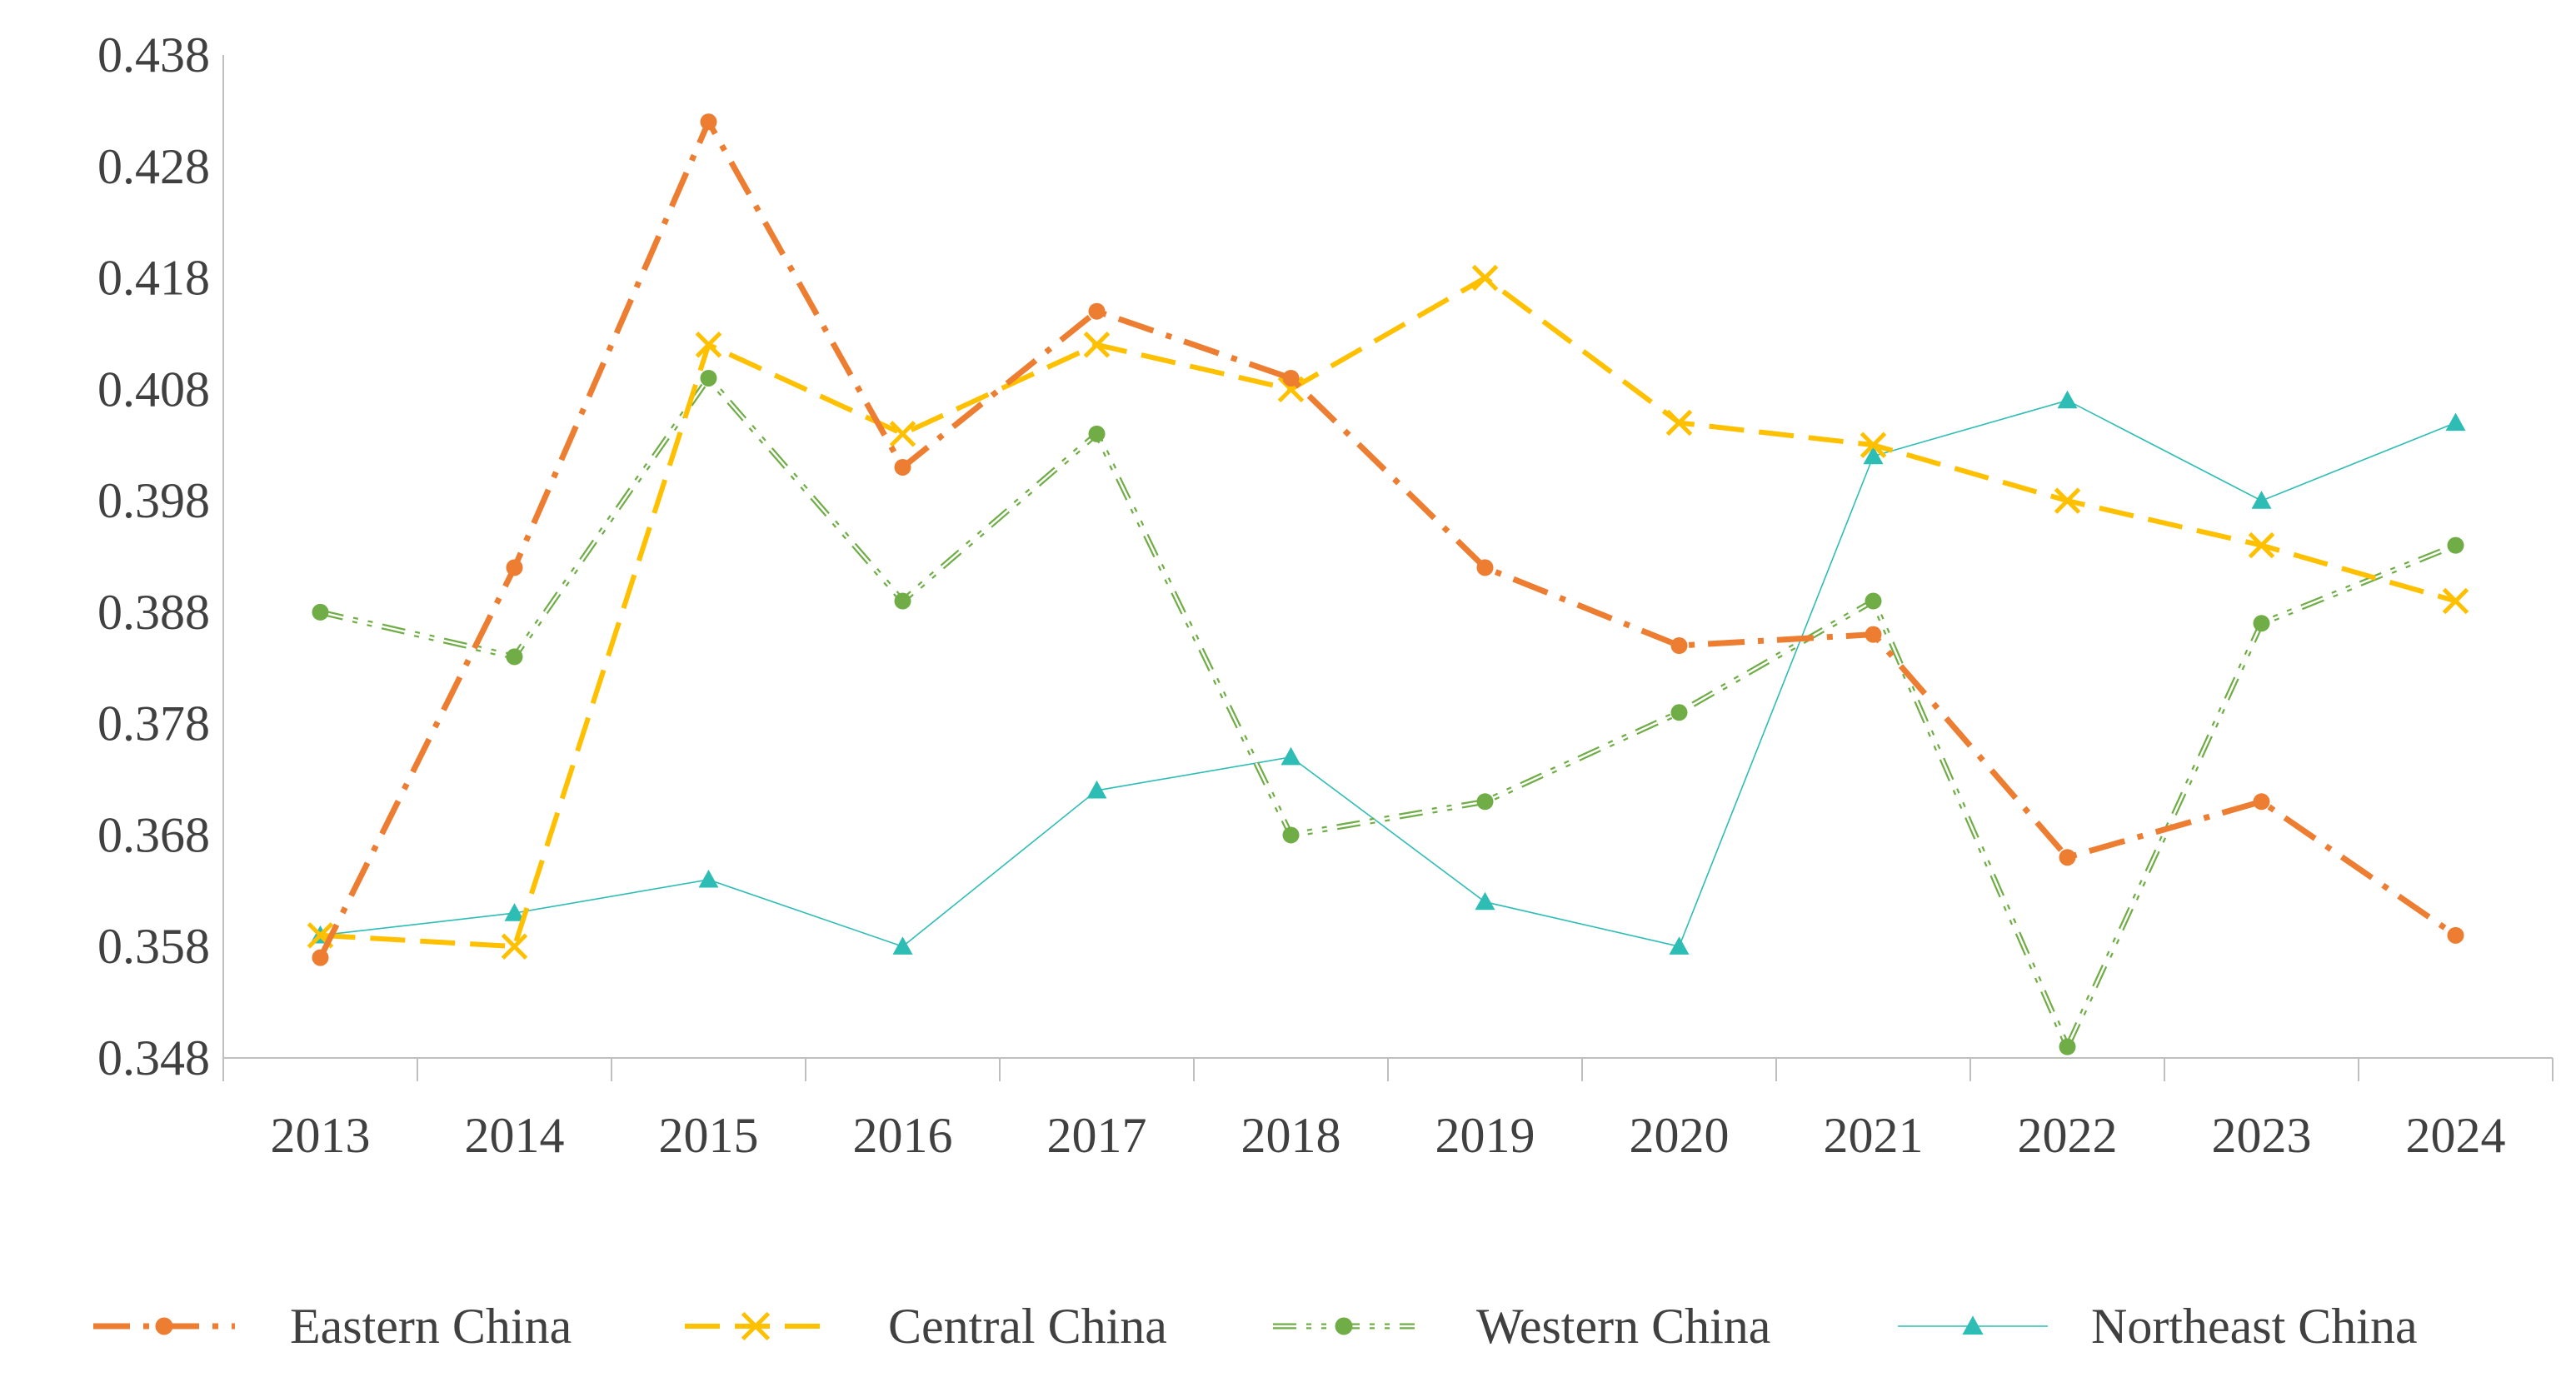  Describe the element at coordinates (321, 1135) in the screenshot. I see `x-tick-label: 2013` at that location.